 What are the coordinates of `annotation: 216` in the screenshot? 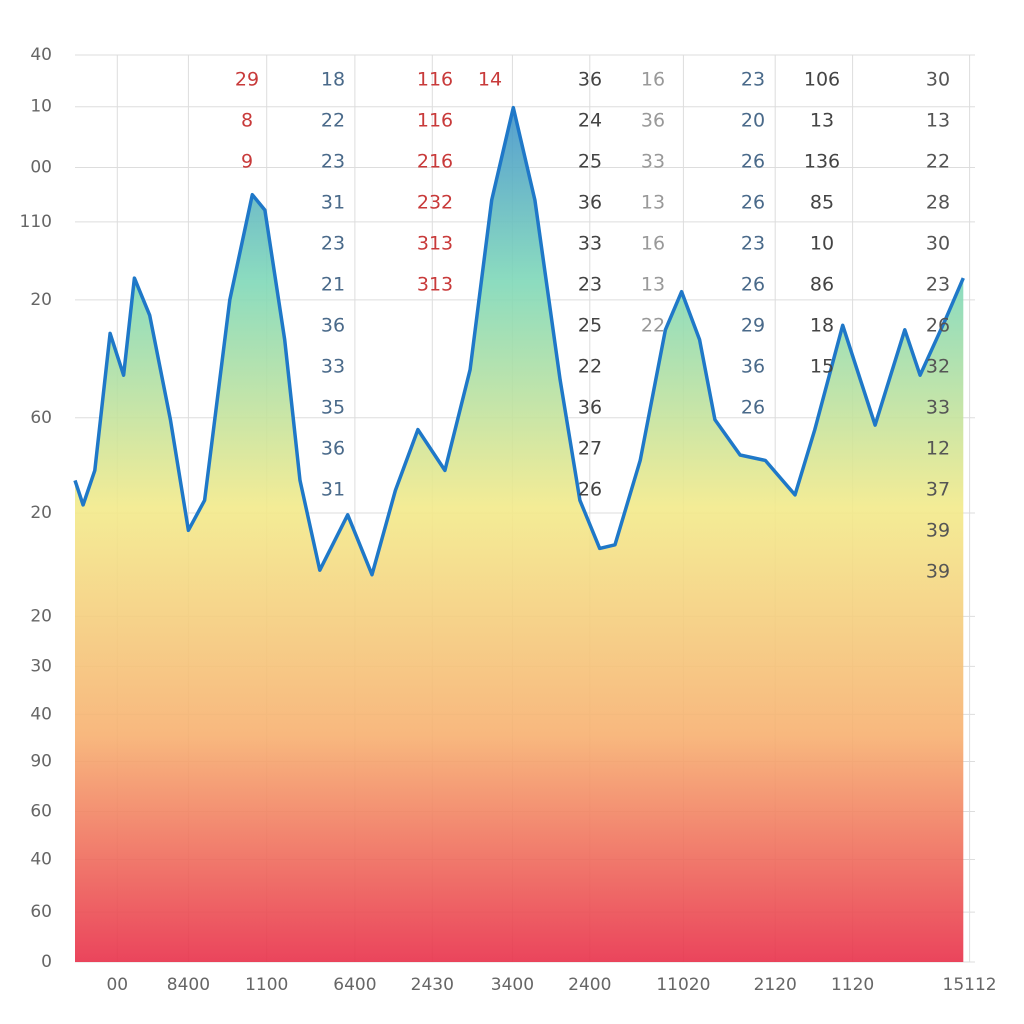 It's located at (435, 162).